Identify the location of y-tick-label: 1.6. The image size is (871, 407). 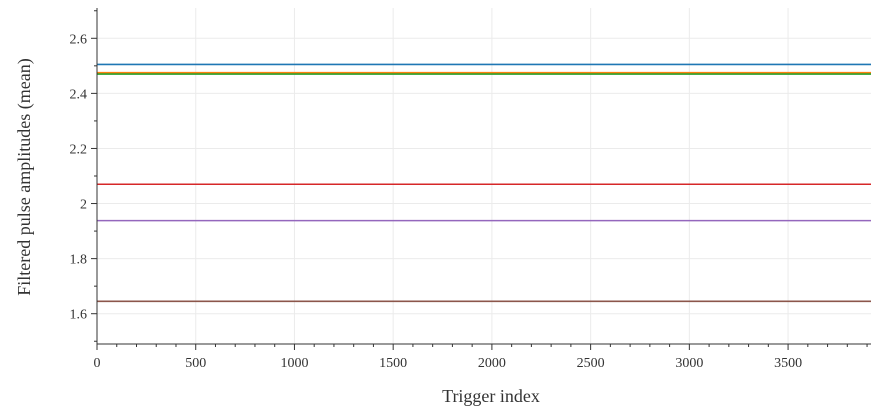
(79, 315).